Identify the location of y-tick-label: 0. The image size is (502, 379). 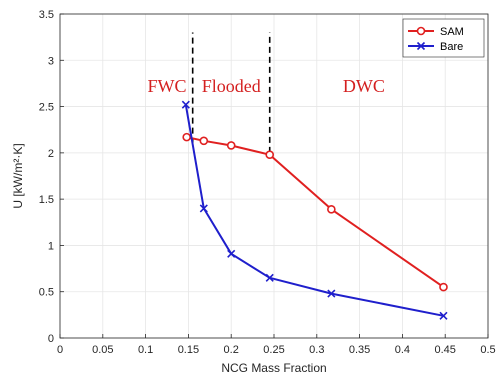
(51, 339).